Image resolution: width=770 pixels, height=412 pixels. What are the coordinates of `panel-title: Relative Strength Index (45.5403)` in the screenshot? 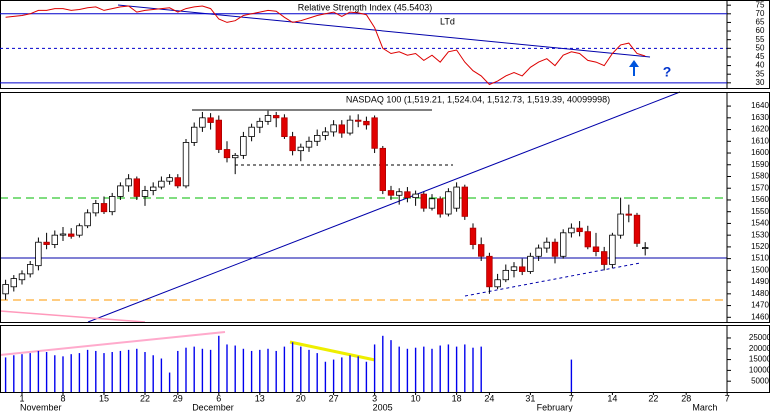 It's located at (365, 7).